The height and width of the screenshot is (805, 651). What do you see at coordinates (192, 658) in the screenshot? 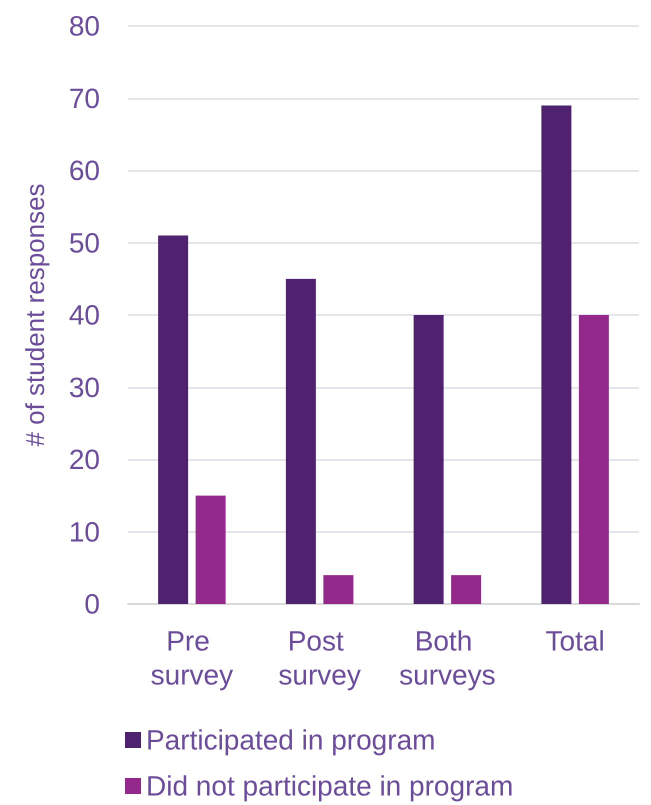
I see `x-tick-label: Pre survey` at bounding box center [192, 658].